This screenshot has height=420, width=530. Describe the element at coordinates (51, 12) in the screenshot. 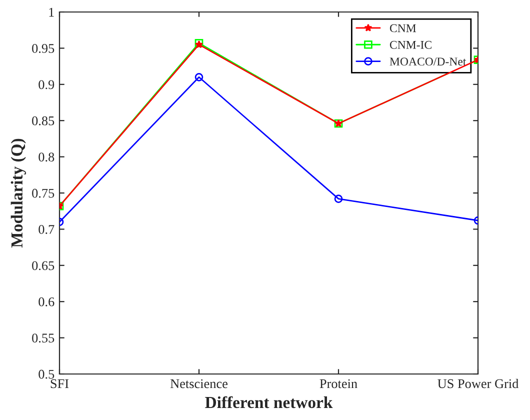

I see `y-tick-label: 1` at that location.